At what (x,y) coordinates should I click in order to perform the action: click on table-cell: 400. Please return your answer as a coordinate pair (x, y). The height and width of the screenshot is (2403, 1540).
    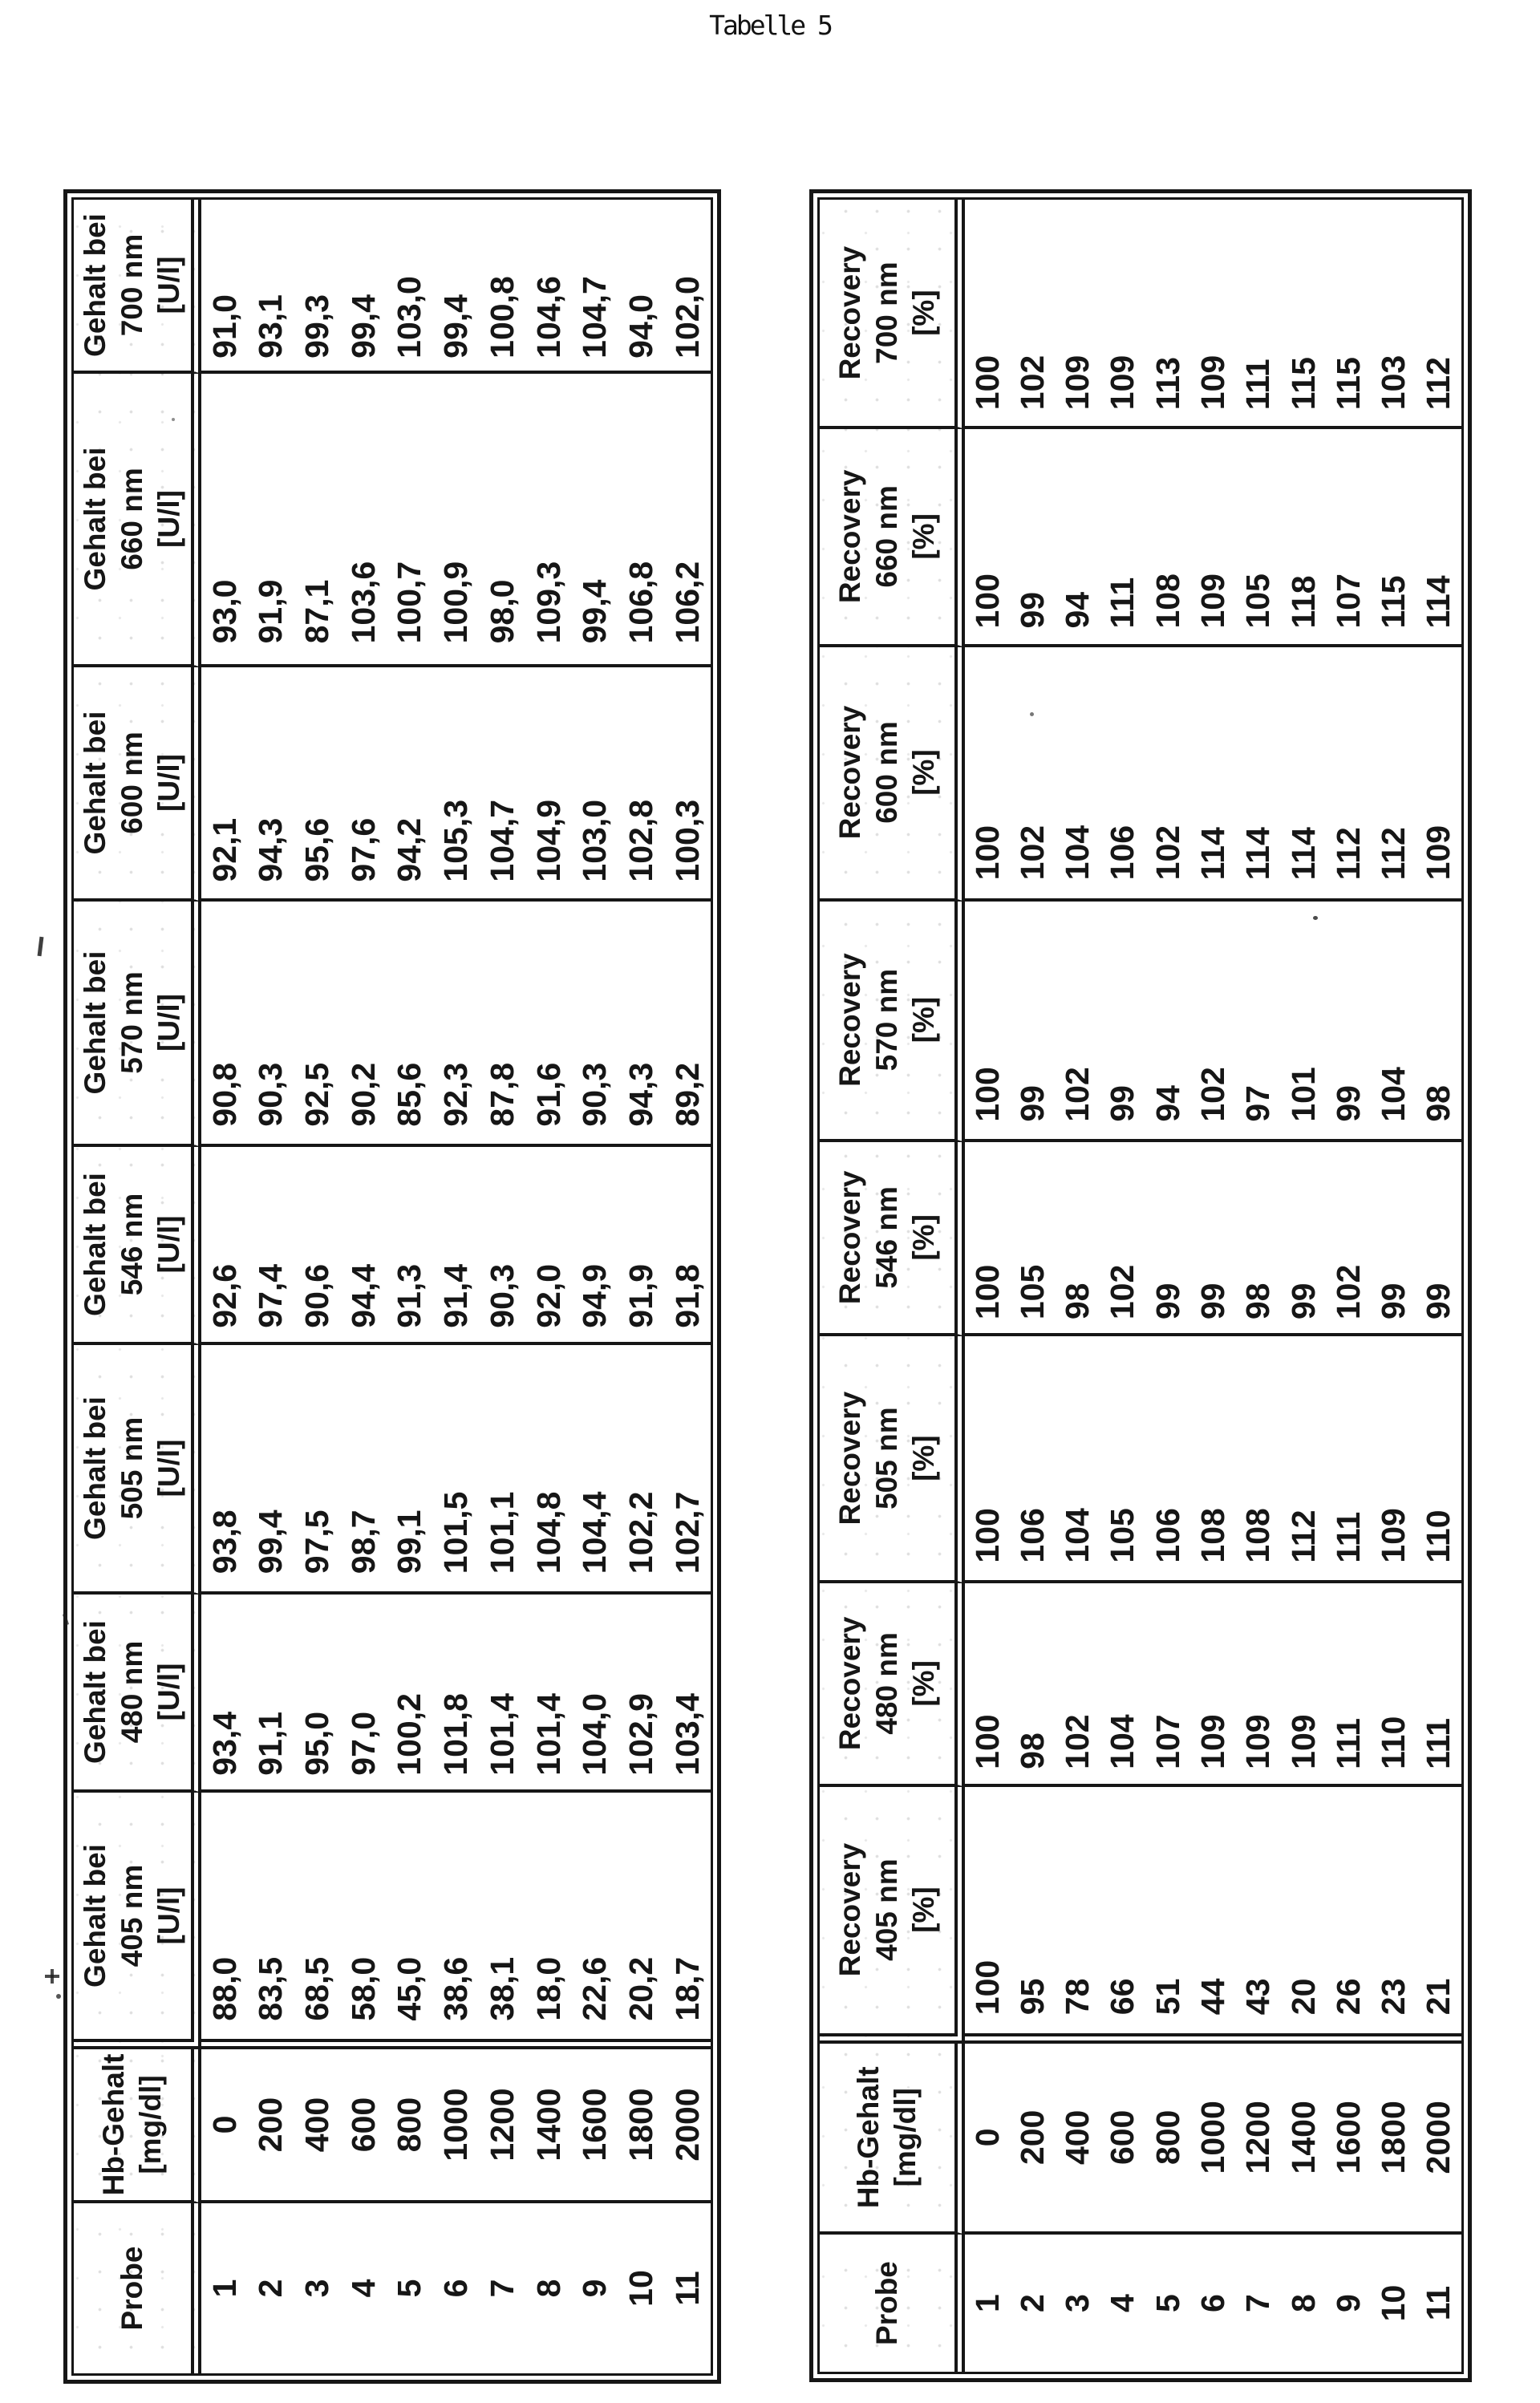
    Looking at the image, I should click on (317, 2126).